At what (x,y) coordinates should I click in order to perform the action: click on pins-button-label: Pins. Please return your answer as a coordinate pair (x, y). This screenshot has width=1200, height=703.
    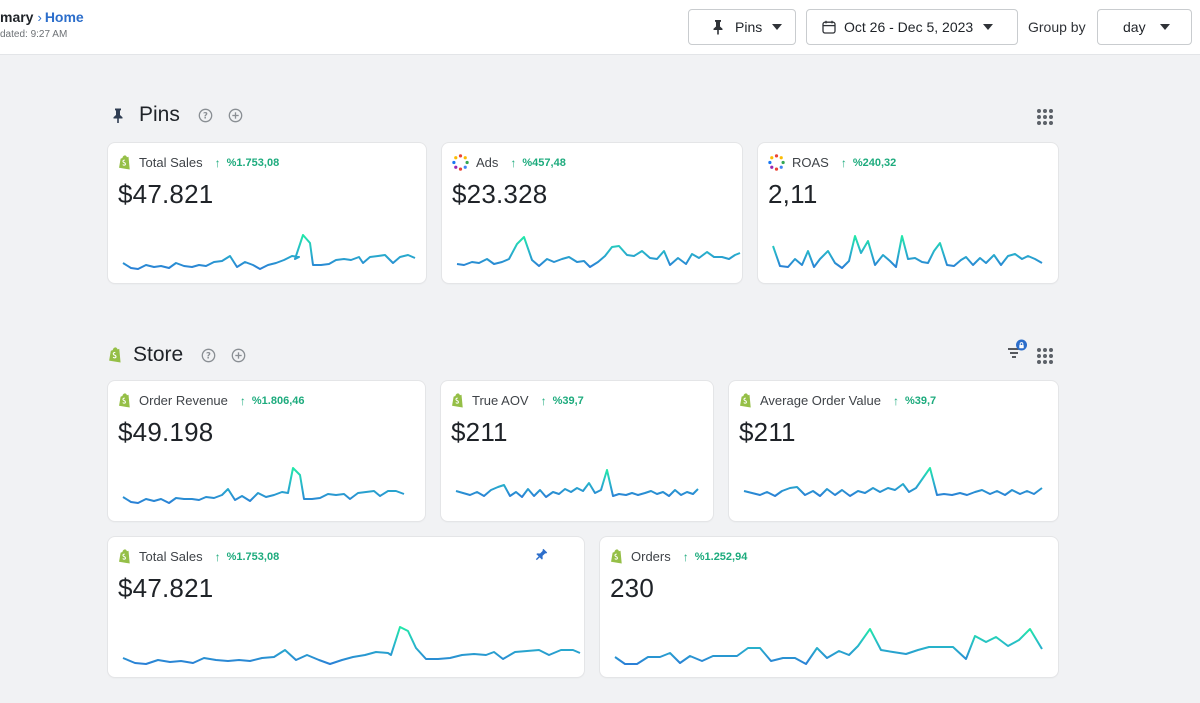
    Looking at the image, I should click on (749, 27).